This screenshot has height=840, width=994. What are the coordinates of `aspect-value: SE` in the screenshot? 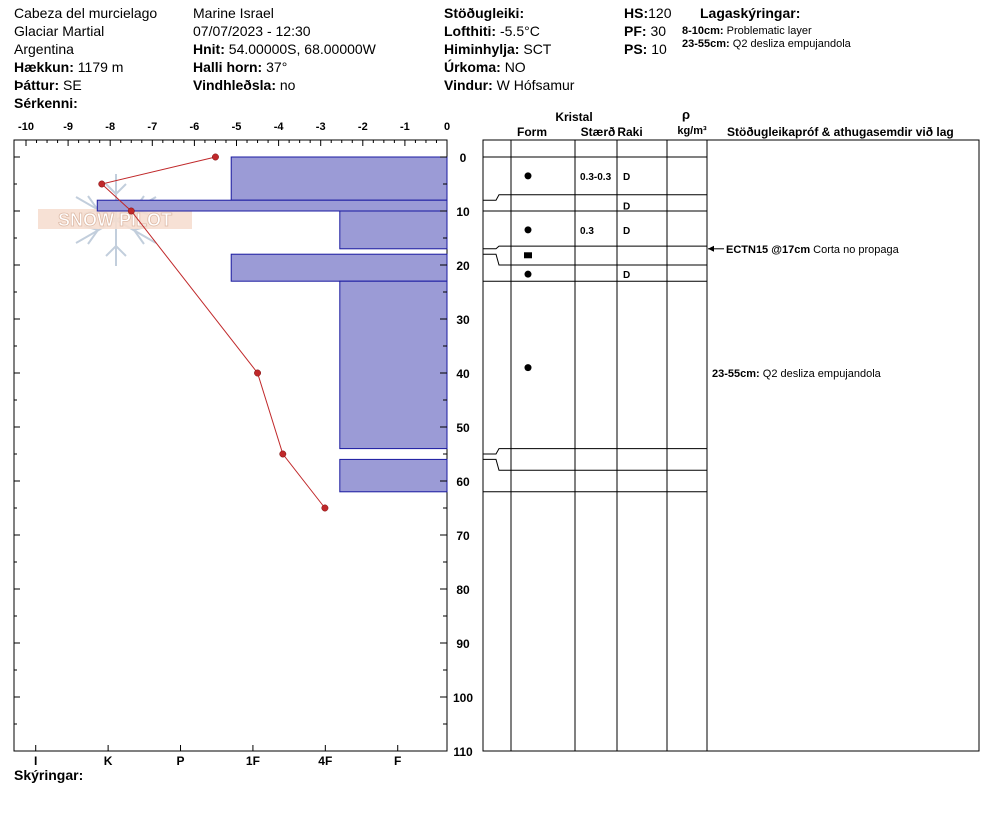 It's located at (72, 85).